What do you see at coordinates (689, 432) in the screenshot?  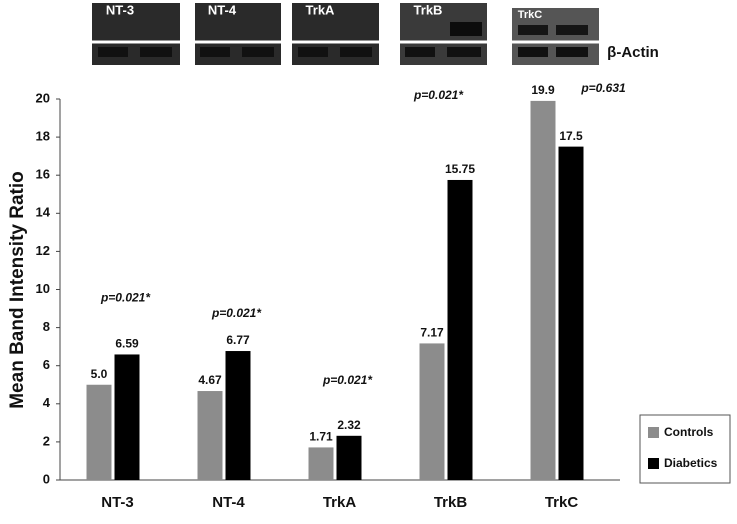 I see `legend-label: Controls` at bounding box center [689, 432].